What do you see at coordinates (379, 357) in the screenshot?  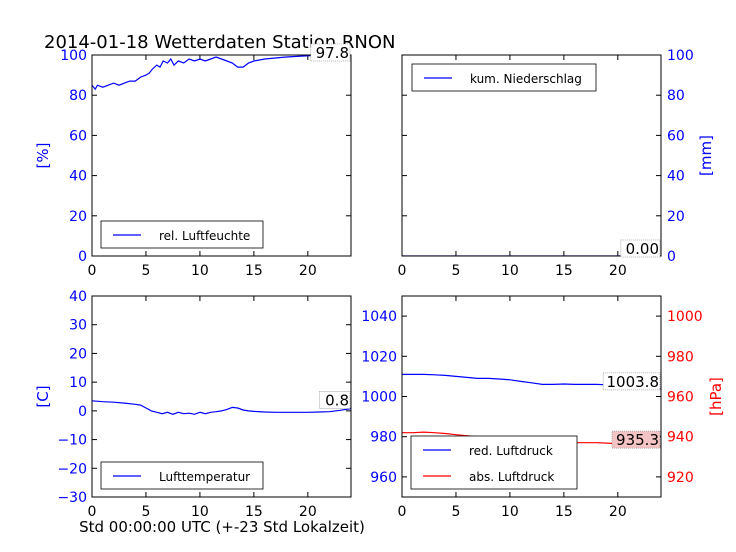 I see `y-tick-label: 1020` at bounding box center [379, 357].